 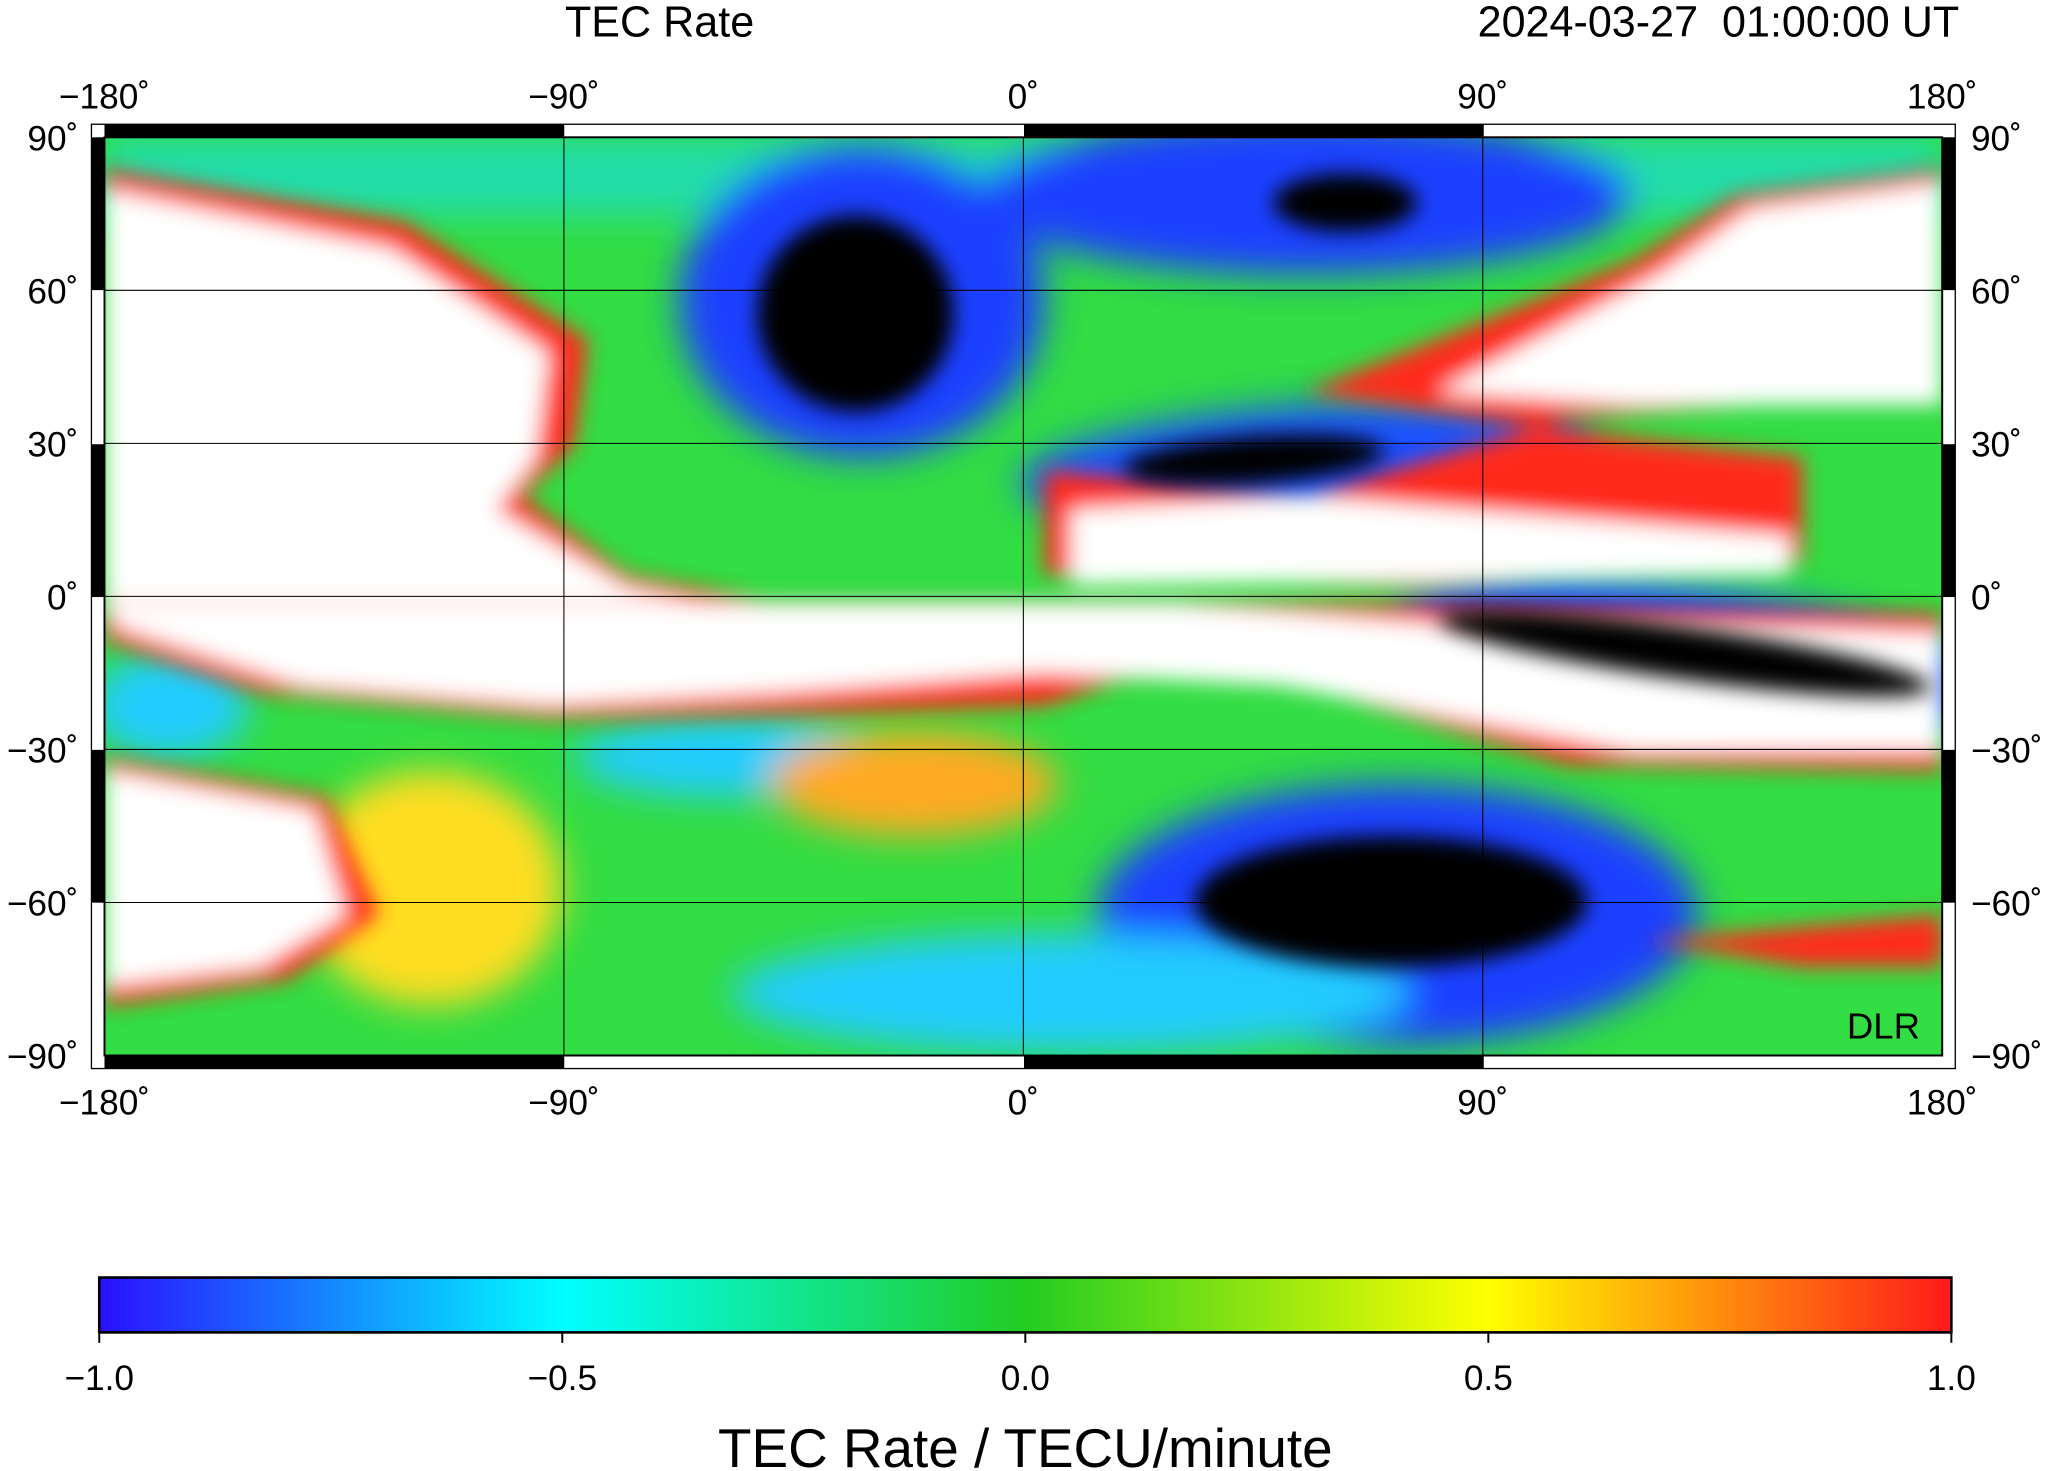 I want to click on colorbar-tick-label: −0.5, so click(x=562, y=1378).